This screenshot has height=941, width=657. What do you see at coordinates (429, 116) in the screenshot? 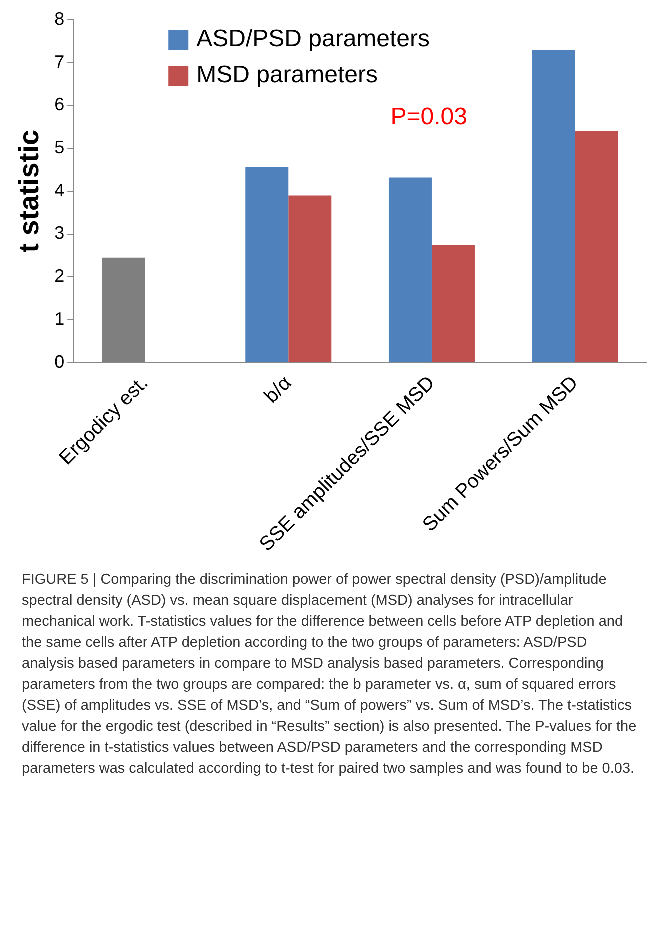
I see `annotation: P=0.03` at bounding box center [429, 116].